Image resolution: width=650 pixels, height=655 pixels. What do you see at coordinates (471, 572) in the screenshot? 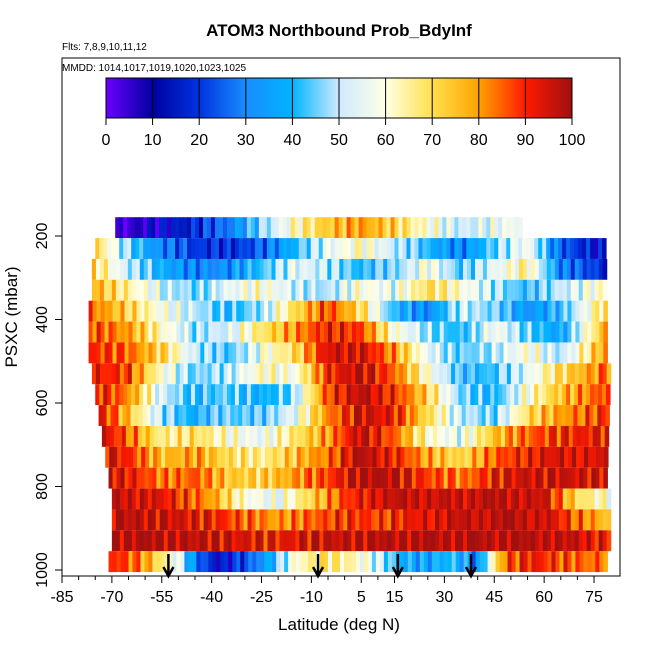
I see `arrow-head` at bounding box center [471, 572].